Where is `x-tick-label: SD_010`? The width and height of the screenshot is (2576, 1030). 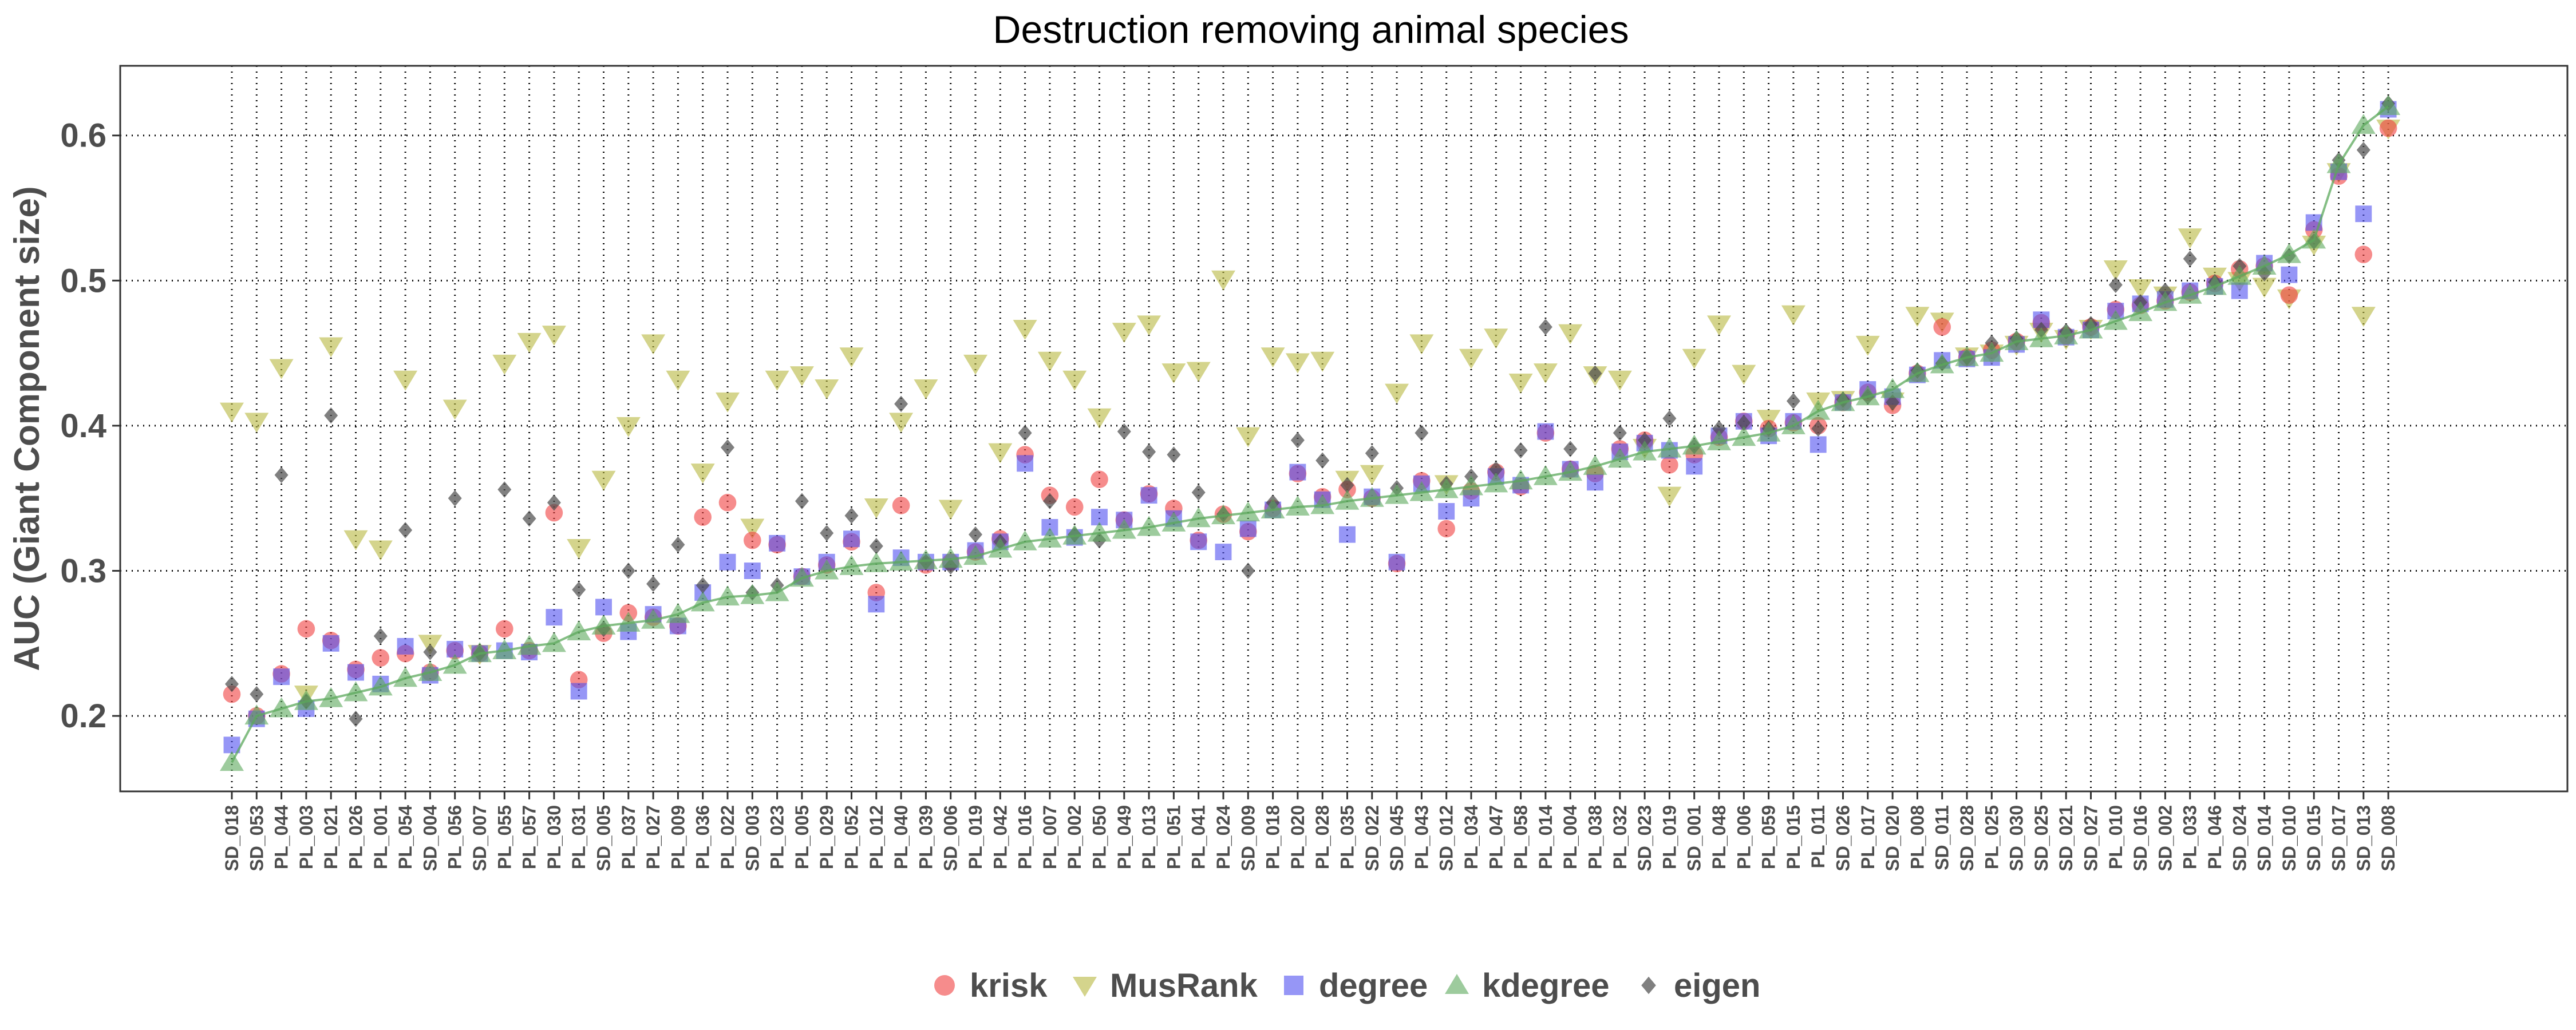
x-tick-label: SD_010 is located at coordinates (2289, 838).